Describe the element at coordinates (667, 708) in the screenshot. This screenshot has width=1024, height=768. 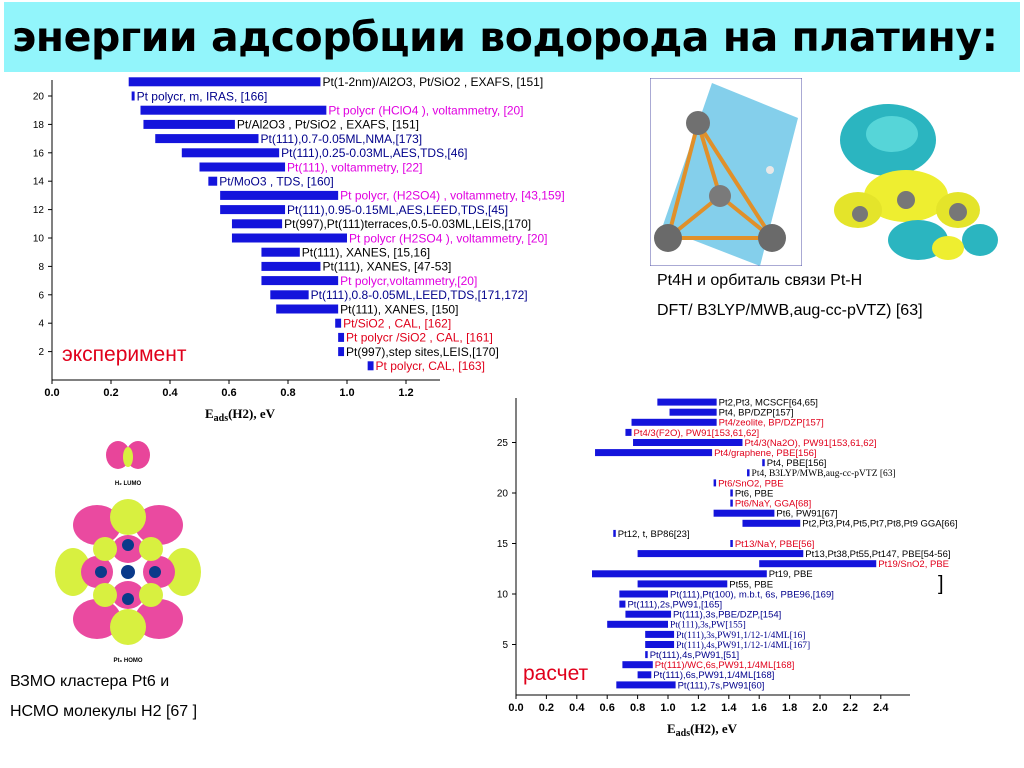
I see `x-tick-label: 1.0` at that location.